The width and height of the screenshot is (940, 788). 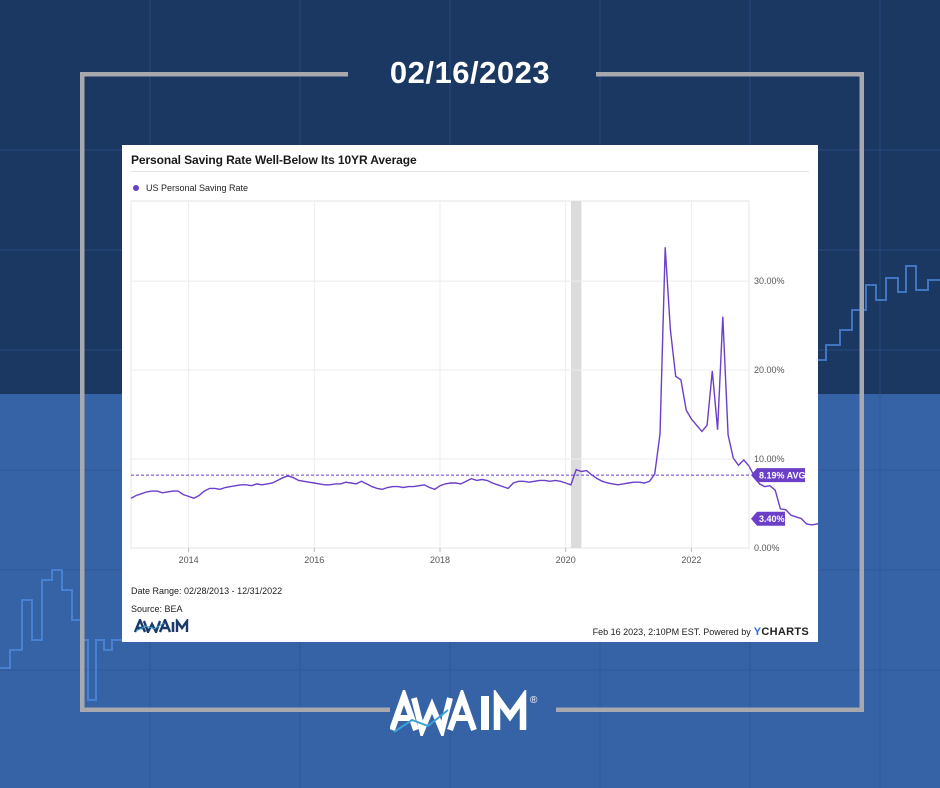 What do you see at coordinates (207, 591) in the screenshot?
I see `date-range-label: Date Range: 02/28/2013 - 12/31/2022` at bounding box center [207, 591].